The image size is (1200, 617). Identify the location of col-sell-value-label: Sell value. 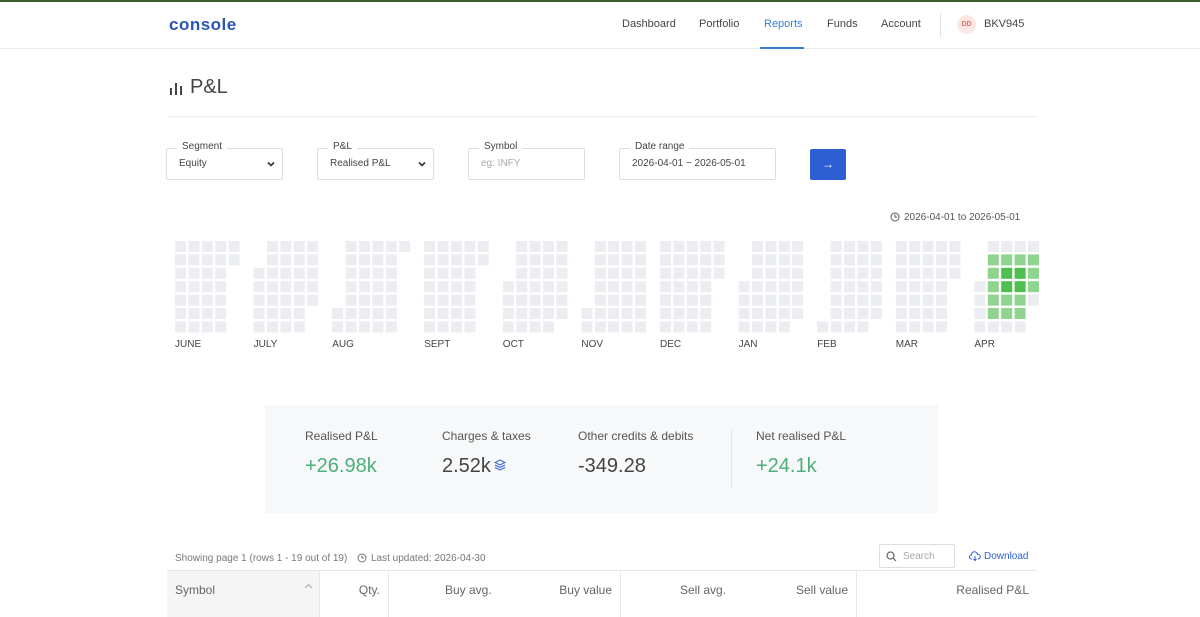
(821, 590).